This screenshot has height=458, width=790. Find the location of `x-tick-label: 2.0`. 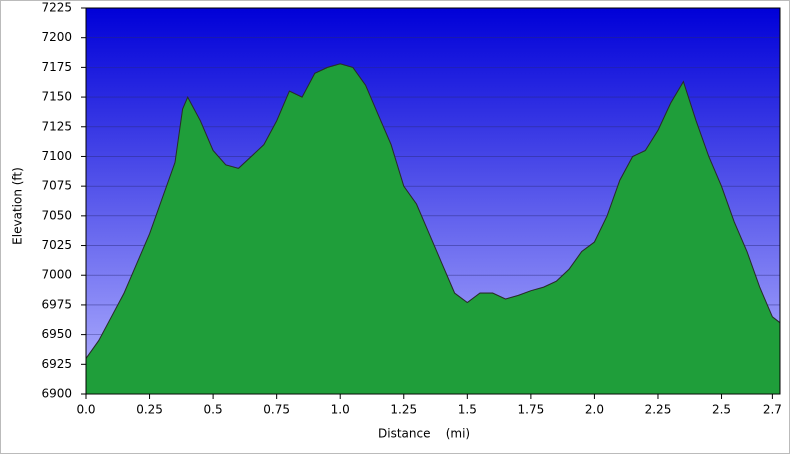

x-tick-label: 2.0 is located at coordinates (594, 410).